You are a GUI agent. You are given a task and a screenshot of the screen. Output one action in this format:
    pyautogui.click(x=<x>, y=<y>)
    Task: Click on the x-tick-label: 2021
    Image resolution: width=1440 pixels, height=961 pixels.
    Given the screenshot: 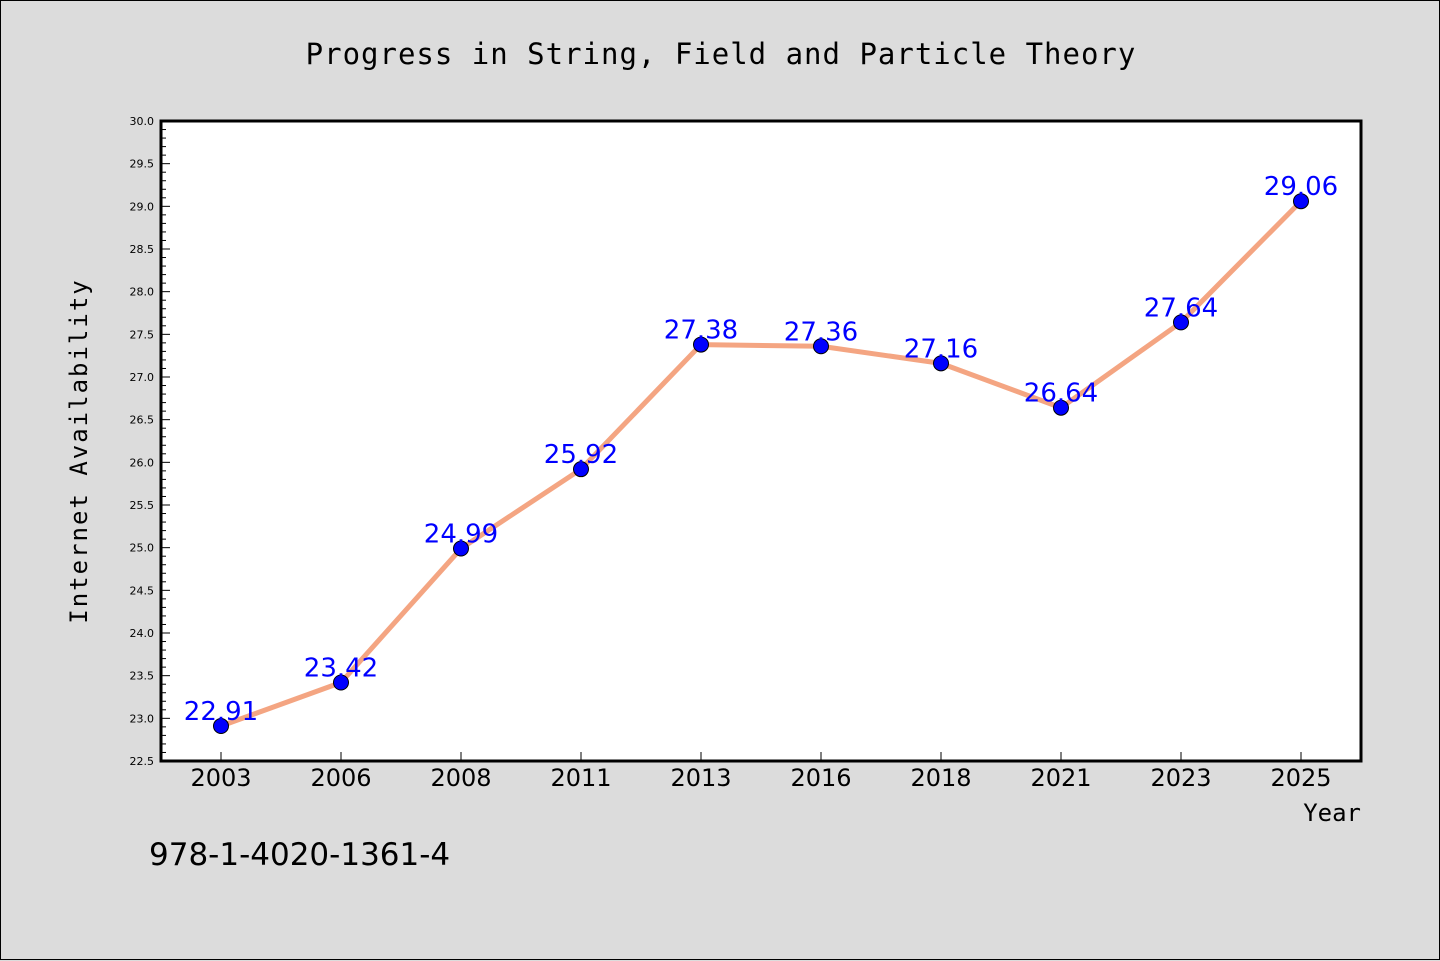 What is the action you would take?
    pyautogui.click(x=1060, y=778)
    